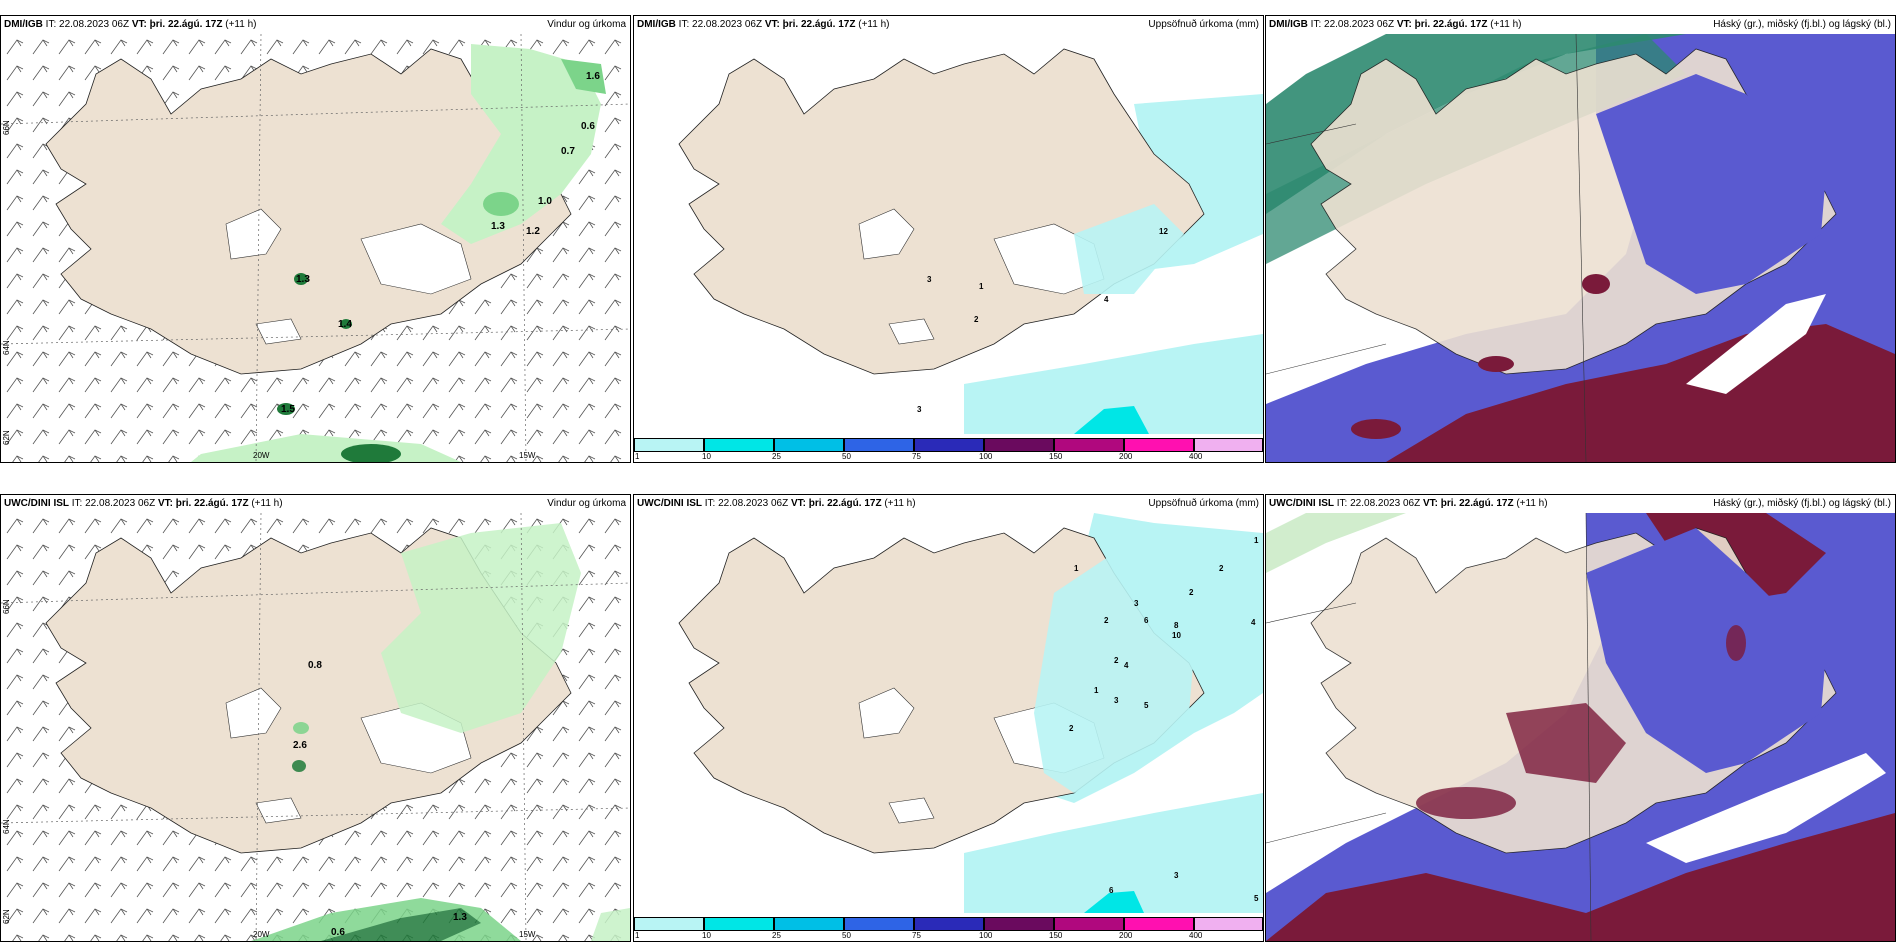 This screenshot has height=950, width=1900. Describe the element at coordinates (338, 932) in the screenshot. I see `value-label: 0.6` at that location.